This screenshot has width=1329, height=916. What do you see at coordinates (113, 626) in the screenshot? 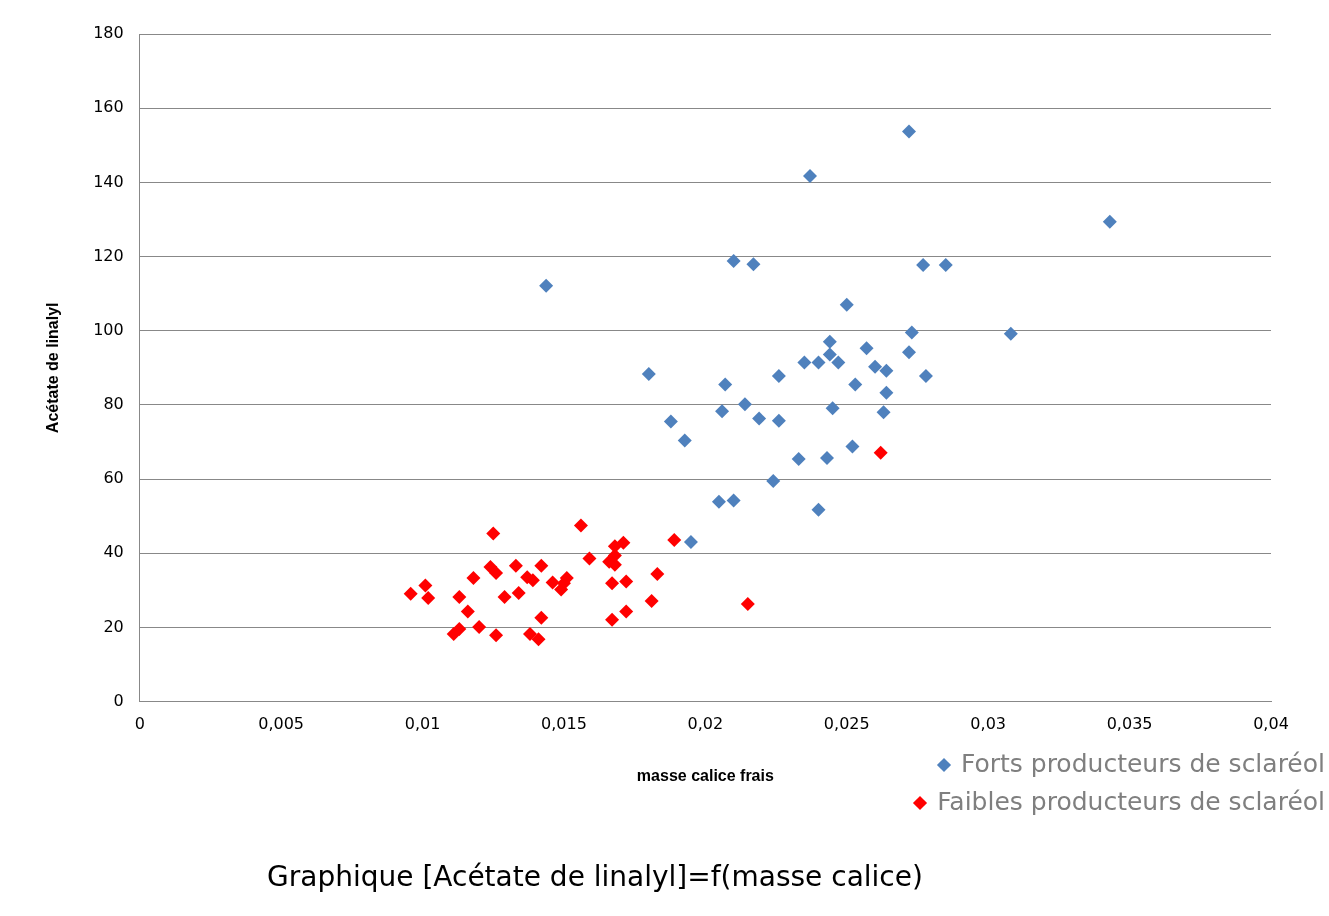
I see `y-tick-label: 20` at bounding box center [113, 626].